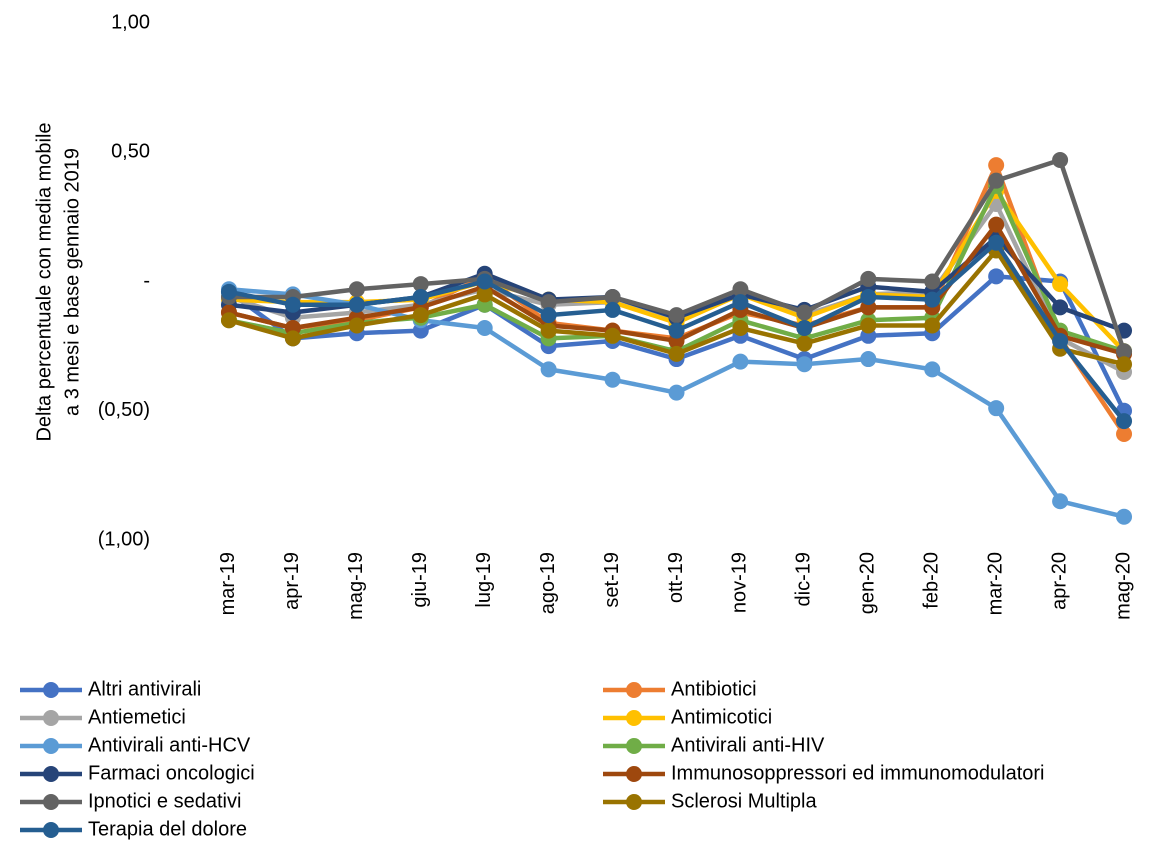 The height and width of the screenshot is (854, 1174). Describe the element at coordinates (130, 22) in the screenshot. I see `y-tick-label: 1,00` at that location.